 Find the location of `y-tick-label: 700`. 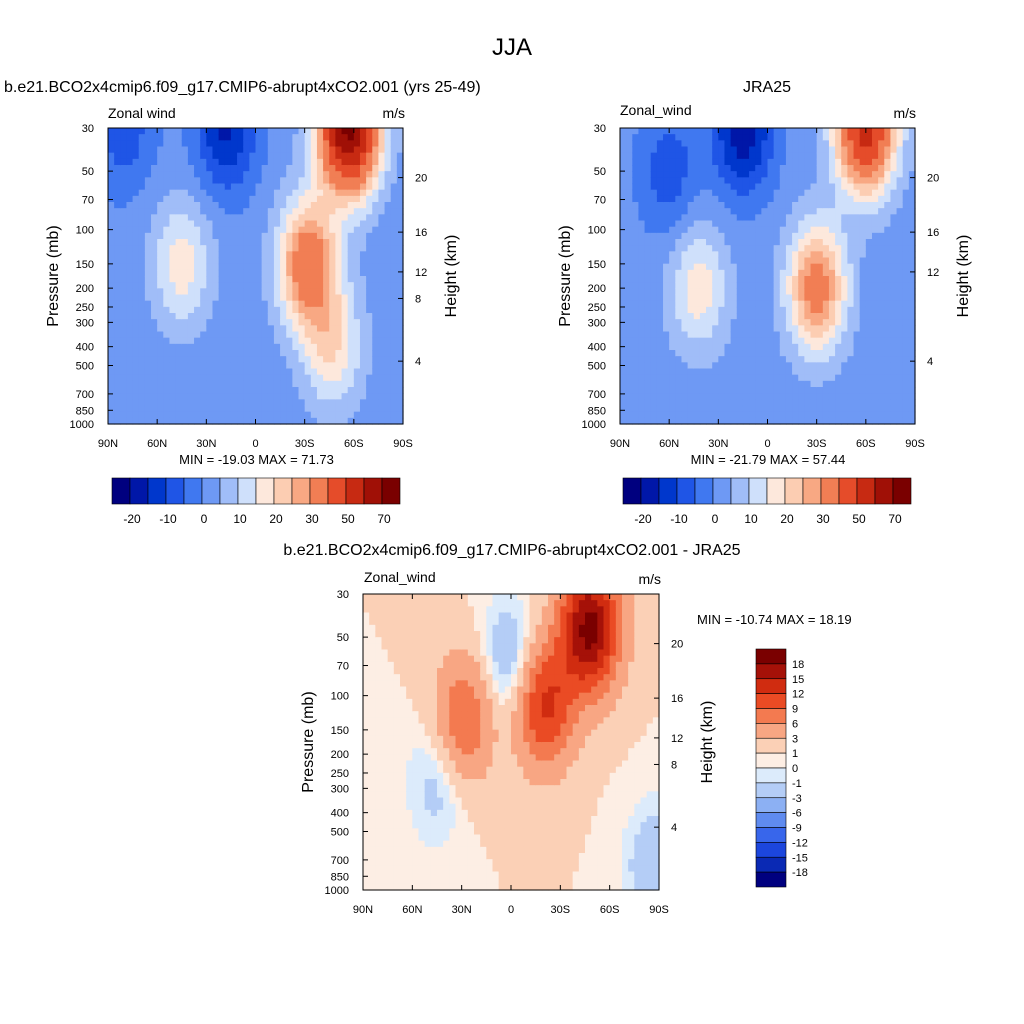

y-tick-label: 700 is located at coordinates (85, 395).